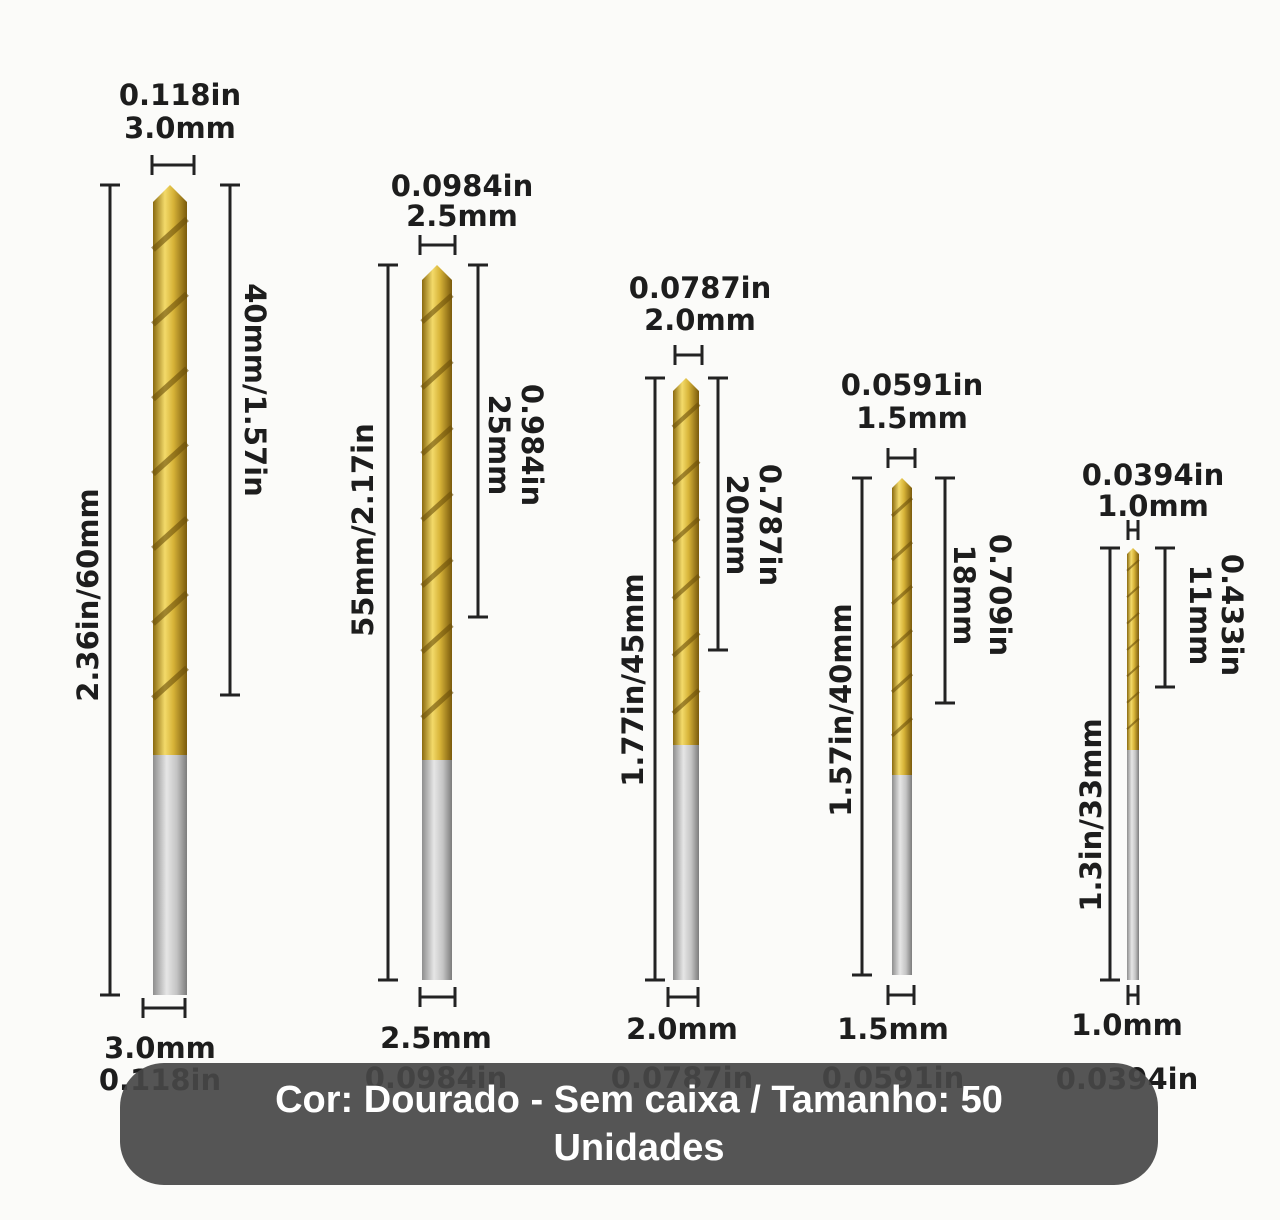  Describe the element at coordinates (180, 95) in the screenshot. I see `top-in-label: 0.118in` at that location.